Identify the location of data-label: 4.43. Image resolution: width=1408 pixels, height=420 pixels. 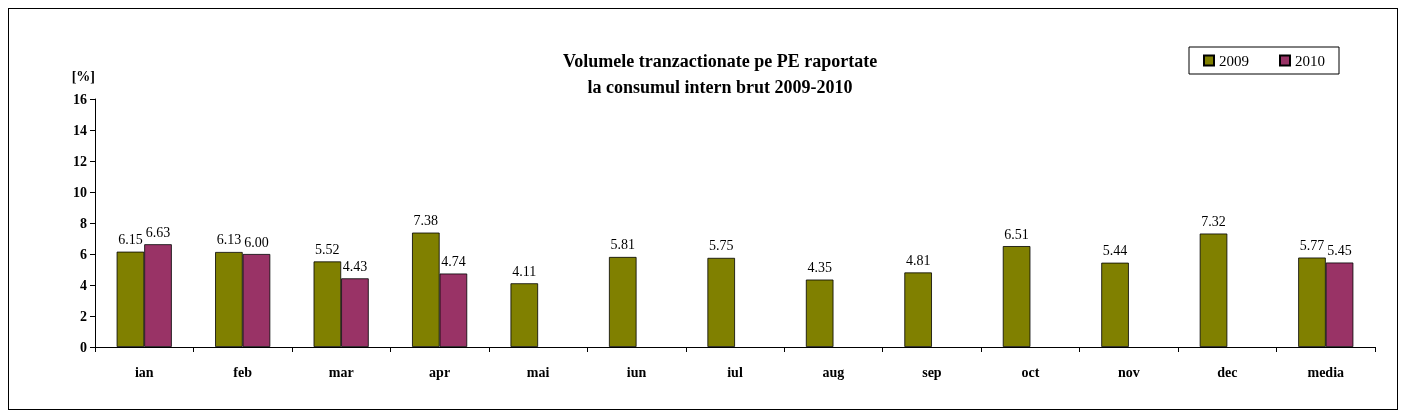
(355, 266).